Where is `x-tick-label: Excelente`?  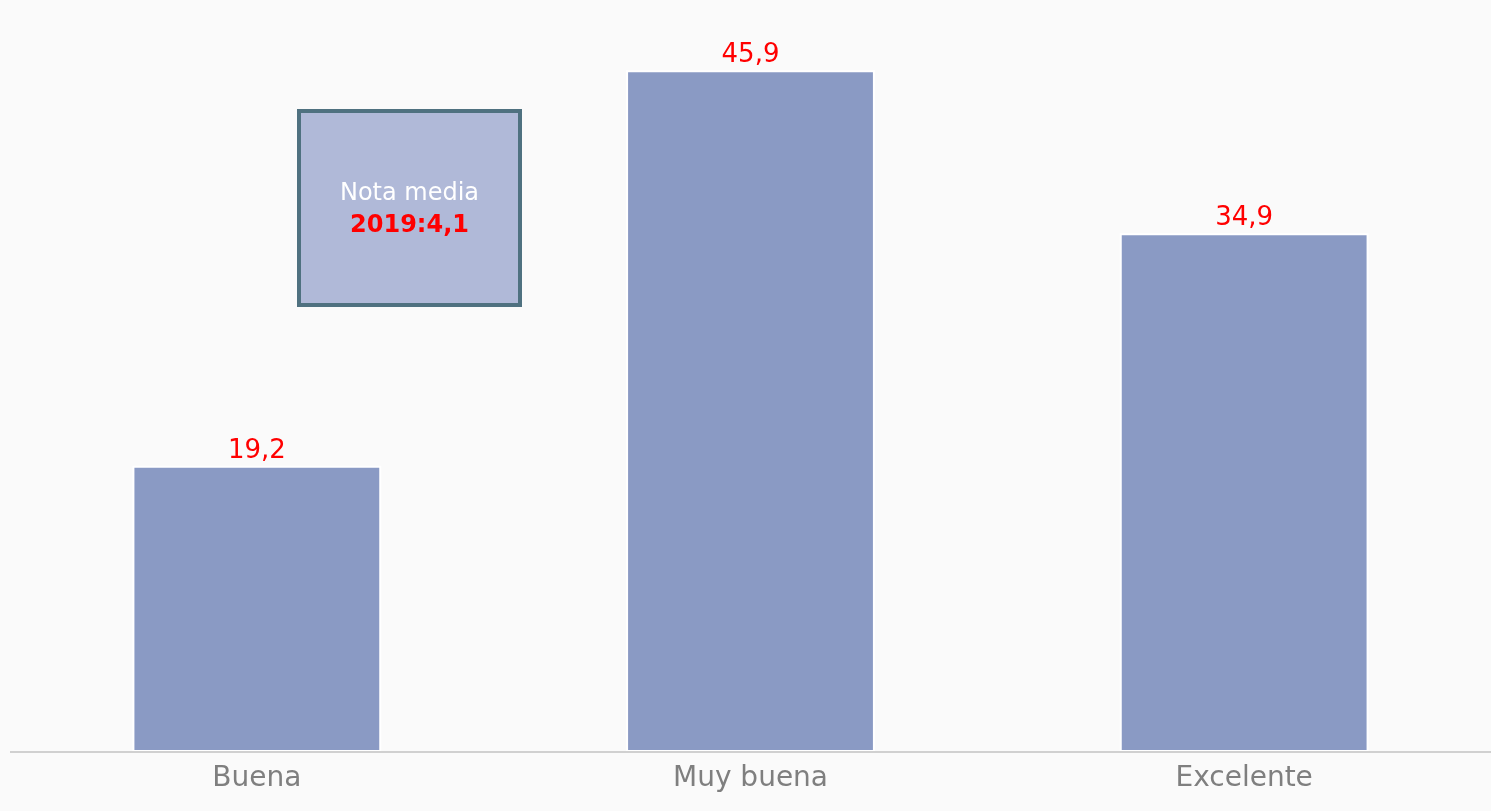
x-tick-label: Excelente is located at coordinates (1244, 777).